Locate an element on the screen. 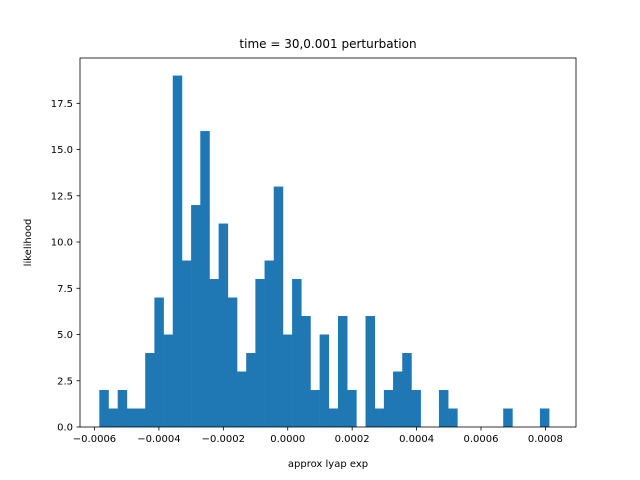 The width and height of the screenshot is (640, 480). x-tick-label: 0.0008 is located at coordinates (545, 439).